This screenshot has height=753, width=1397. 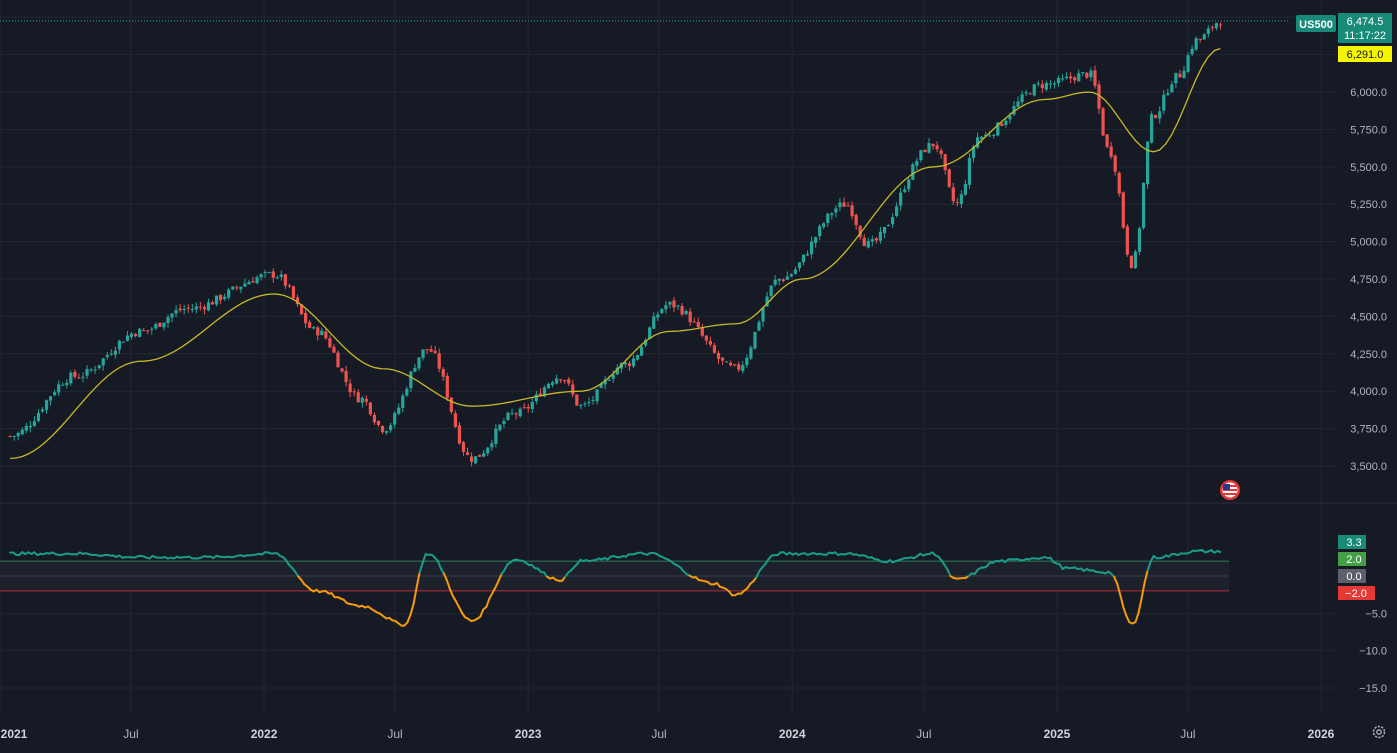 What do you see at coordinates (1365, 55) in the screenshot?
I see `ma-value: 6,291.0` at bounding box center [1365, 55].